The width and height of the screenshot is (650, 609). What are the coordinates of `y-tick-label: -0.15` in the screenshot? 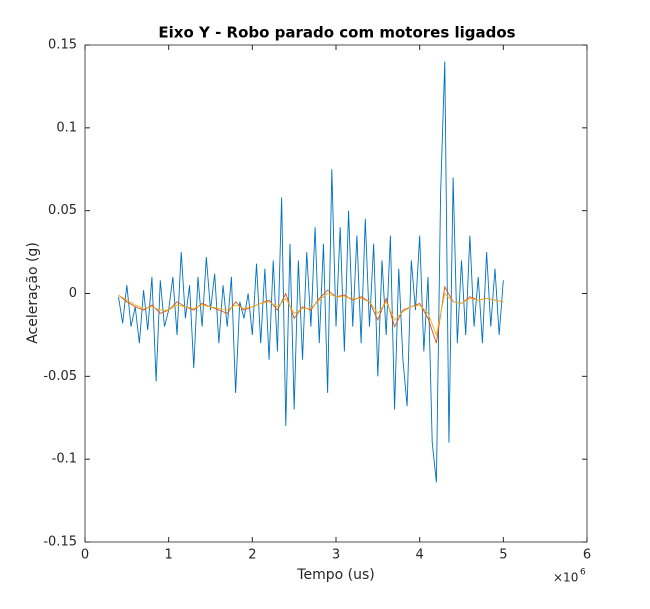 It's located at (60, 542).